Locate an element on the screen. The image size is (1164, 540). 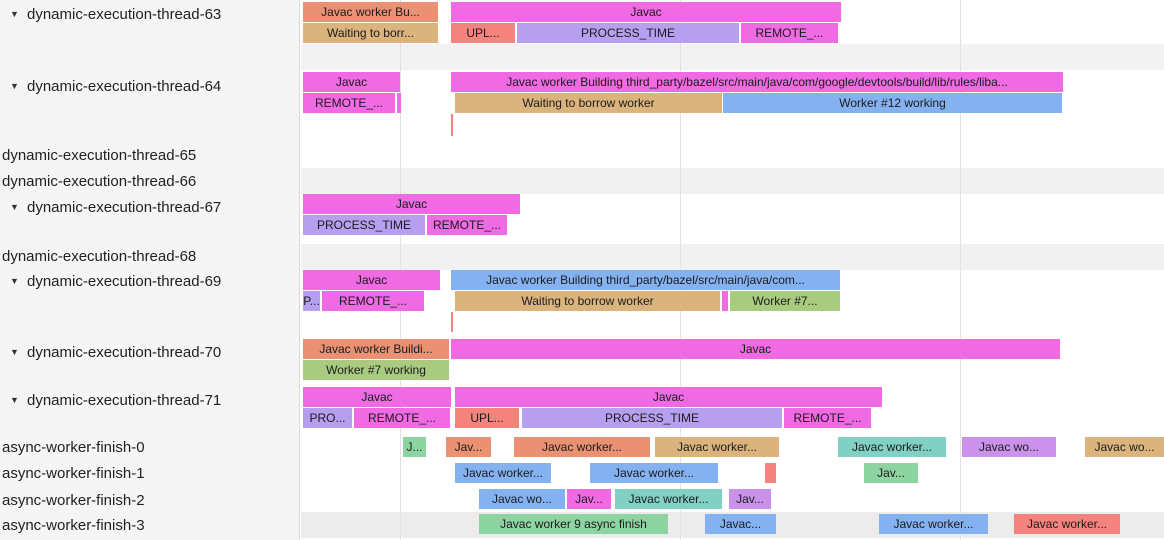
track-label-dynamic-execution-thread-64: ▼ dynamic-execution-thread-64 is located at coordinates (110, 86).